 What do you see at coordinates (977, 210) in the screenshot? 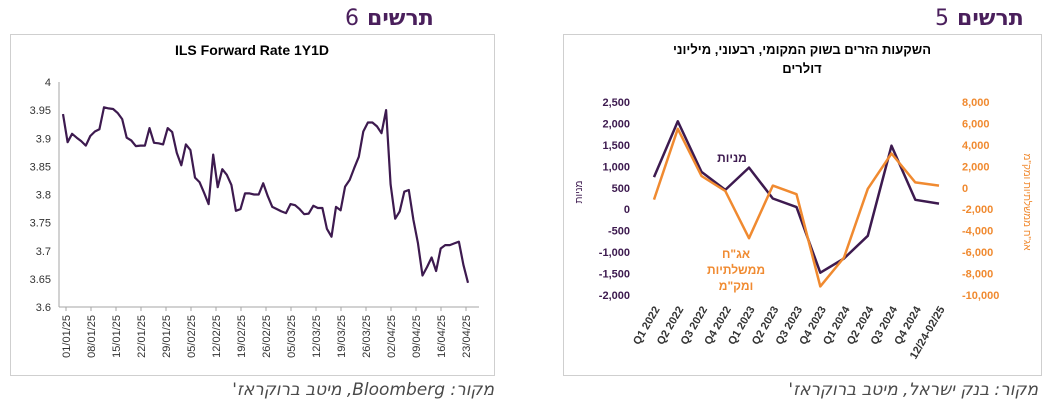
I see `right-y-tick-label: -2,000` at bounding box center [977, 210].